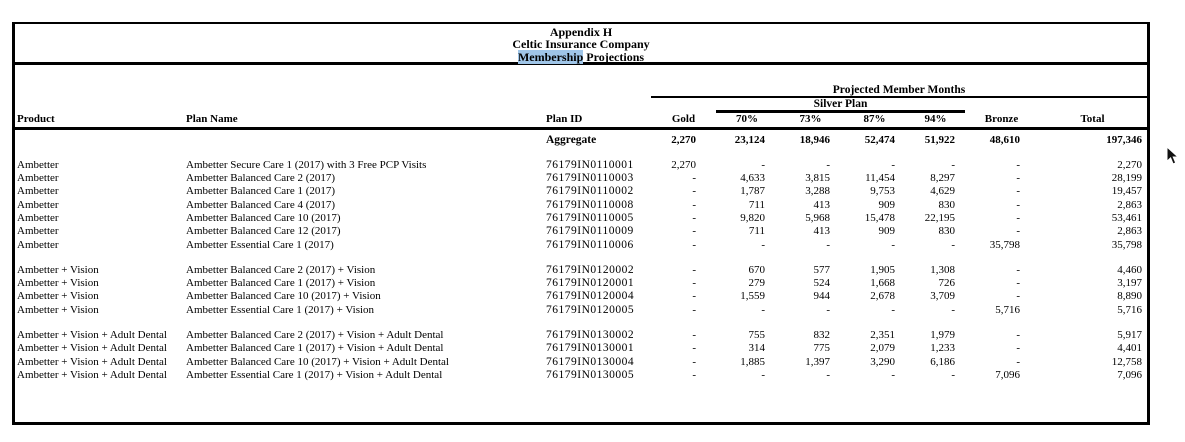  What do you see at coordinates (571, 139) in the screenshot?
I see `aggregate-label: Aggregate` at bounding box center [571, 139].